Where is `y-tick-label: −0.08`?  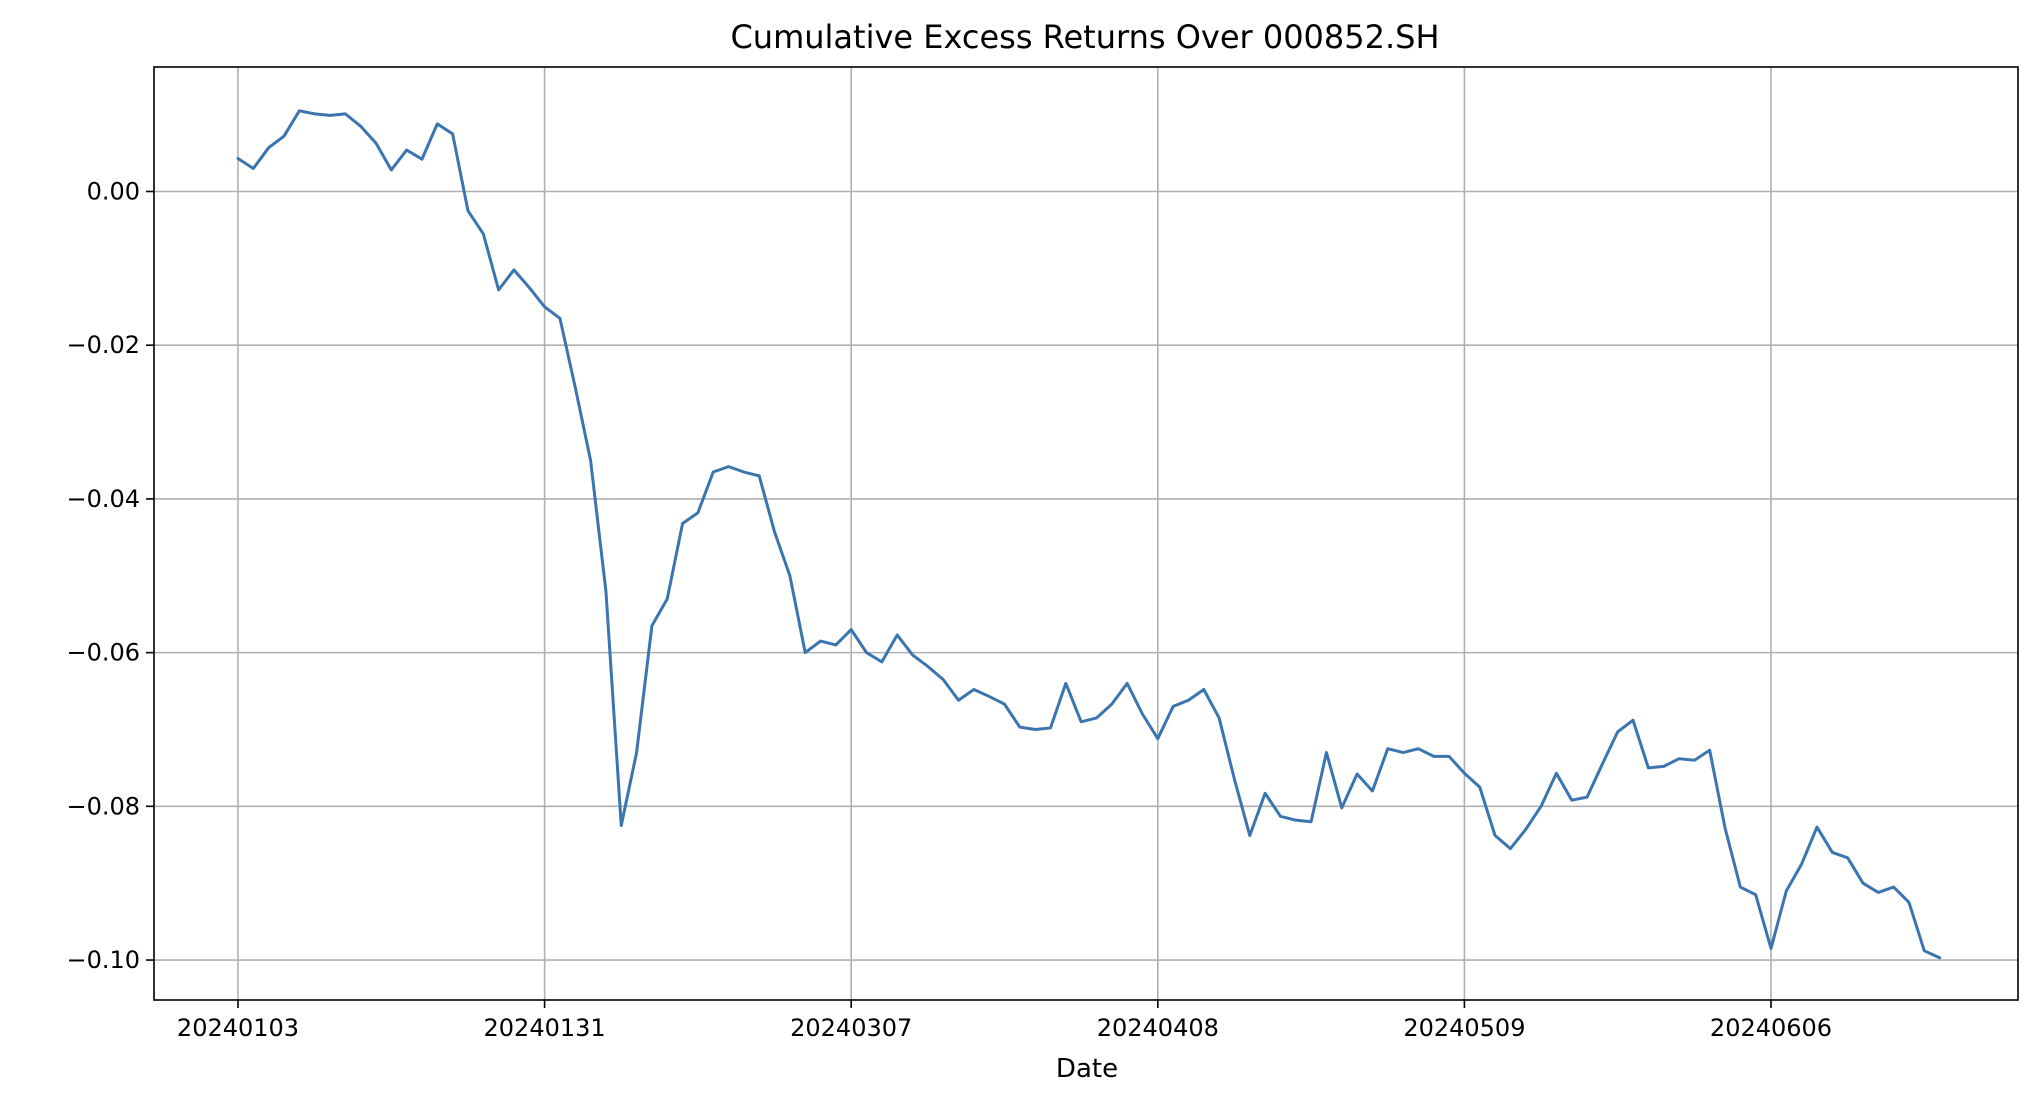
y-tick-label: −0.08 is located at coordinates (103, 806).